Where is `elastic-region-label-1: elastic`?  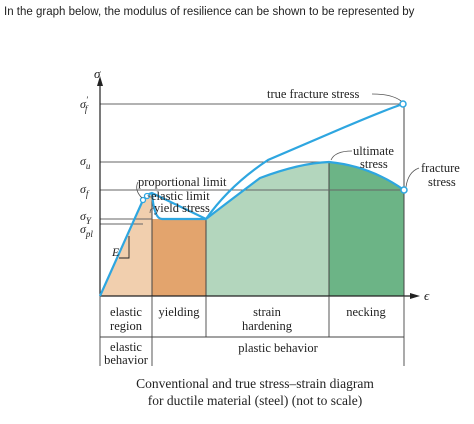 elastic-region-label-1: elastic is located at coordinates (126, 312).